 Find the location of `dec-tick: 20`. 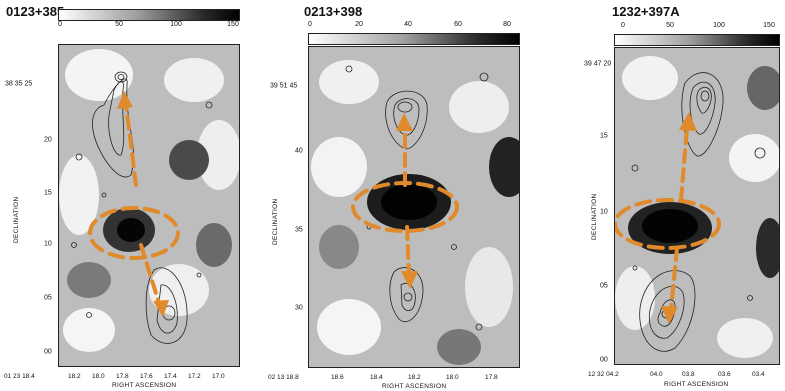

dec-tick: 20 is located at coordinates (48, 140).